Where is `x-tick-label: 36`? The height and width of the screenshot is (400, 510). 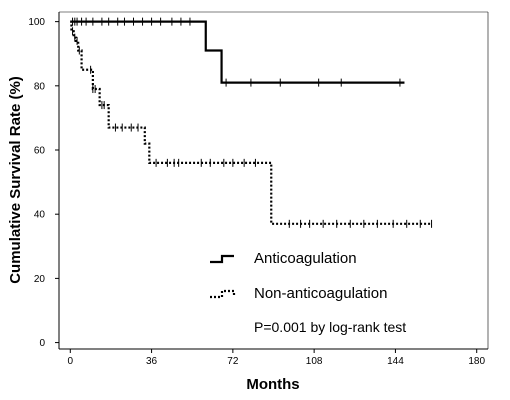
x-tick-label: 36 is located at coordinates (152, 361).